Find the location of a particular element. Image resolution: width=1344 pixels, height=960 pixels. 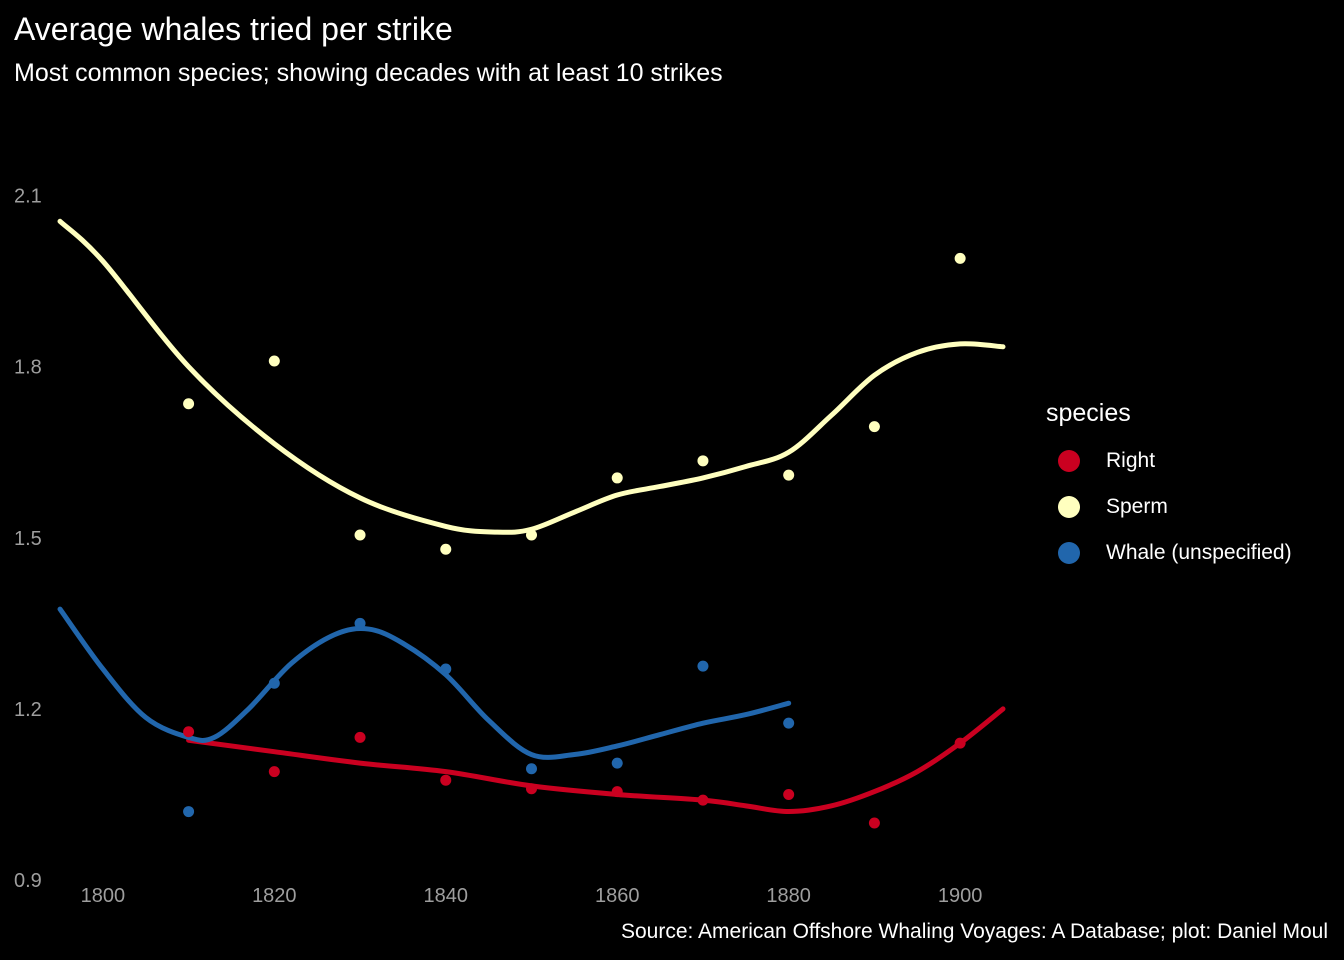

legend-item-whale-unspecified: Whale (unspecified) is located at coordinates (1191, 553).